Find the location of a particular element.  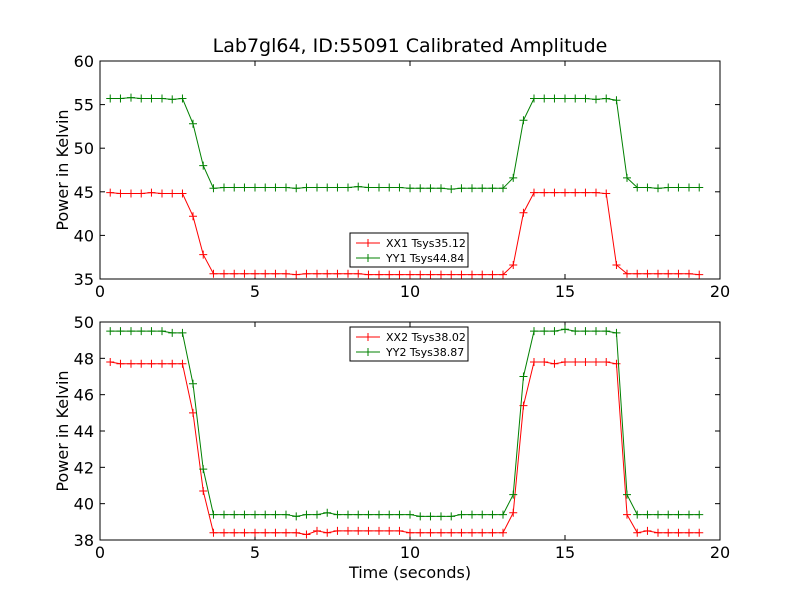

y-tick-label: 50 is located at coordinates (84, 322).